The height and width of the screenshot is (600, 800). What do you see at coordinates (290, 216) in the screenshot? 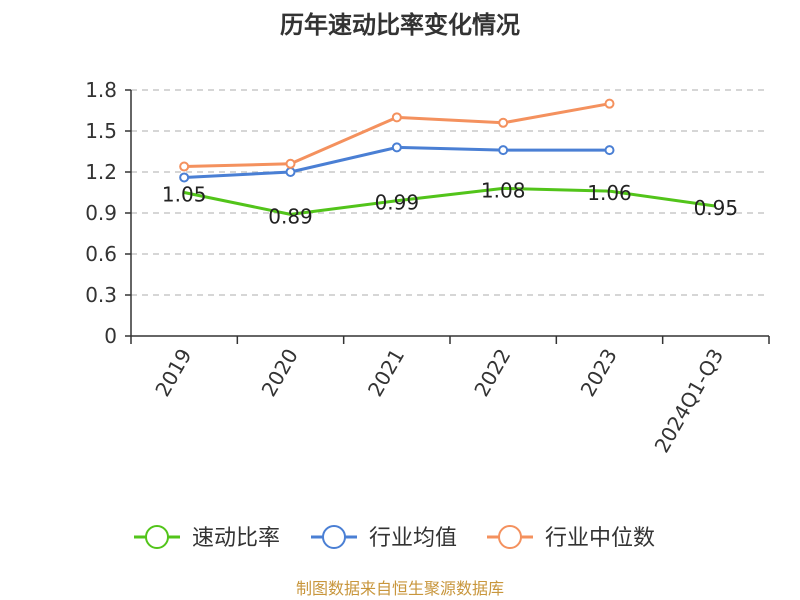
I see `data-label: 0.89` at bounding box center [290, 216].